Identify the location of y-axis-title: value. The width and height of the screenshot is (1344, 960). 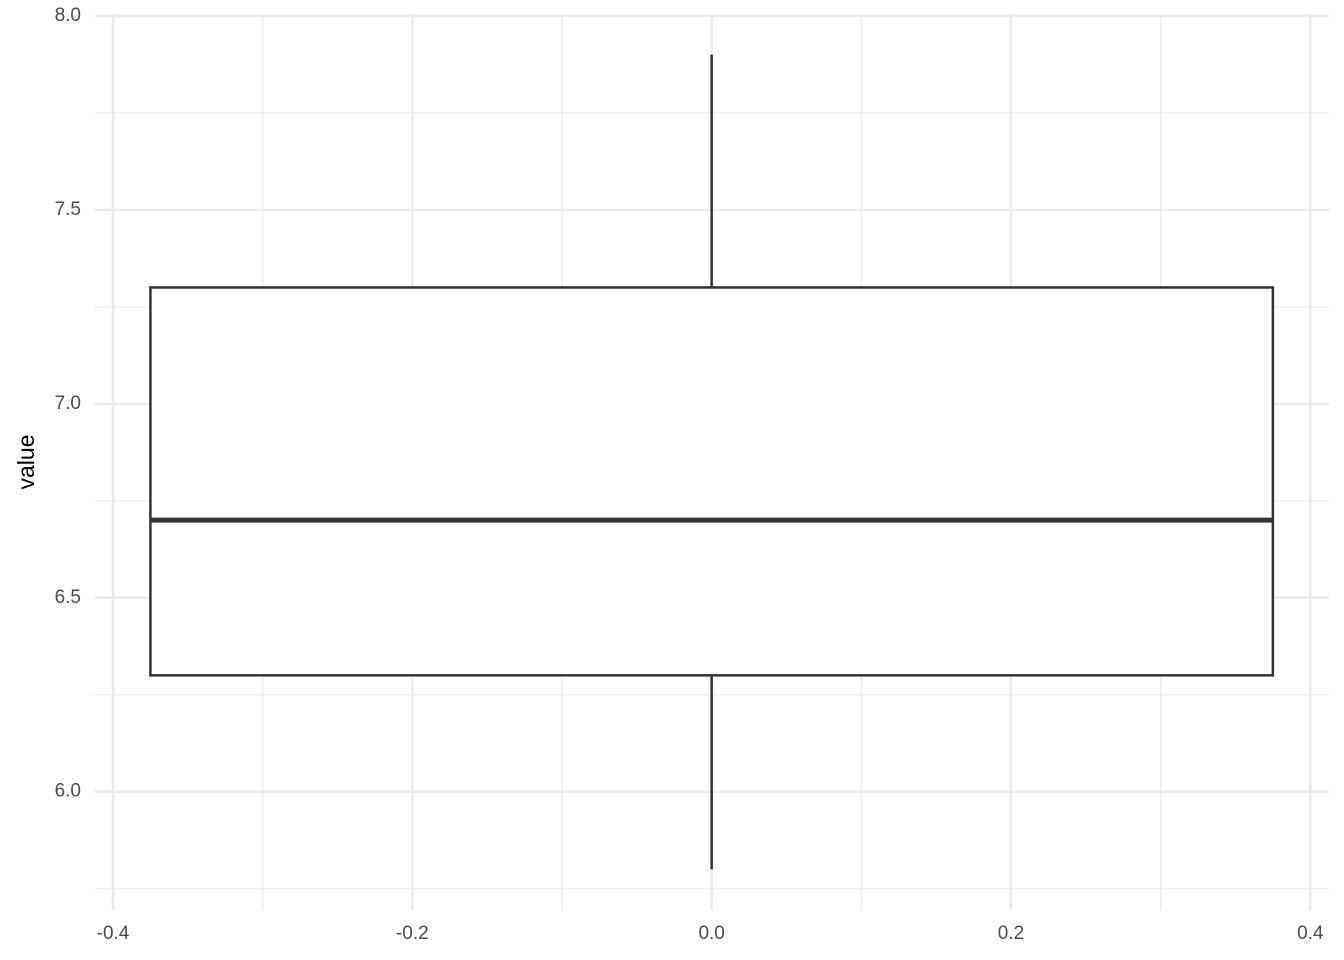
(26, 462).